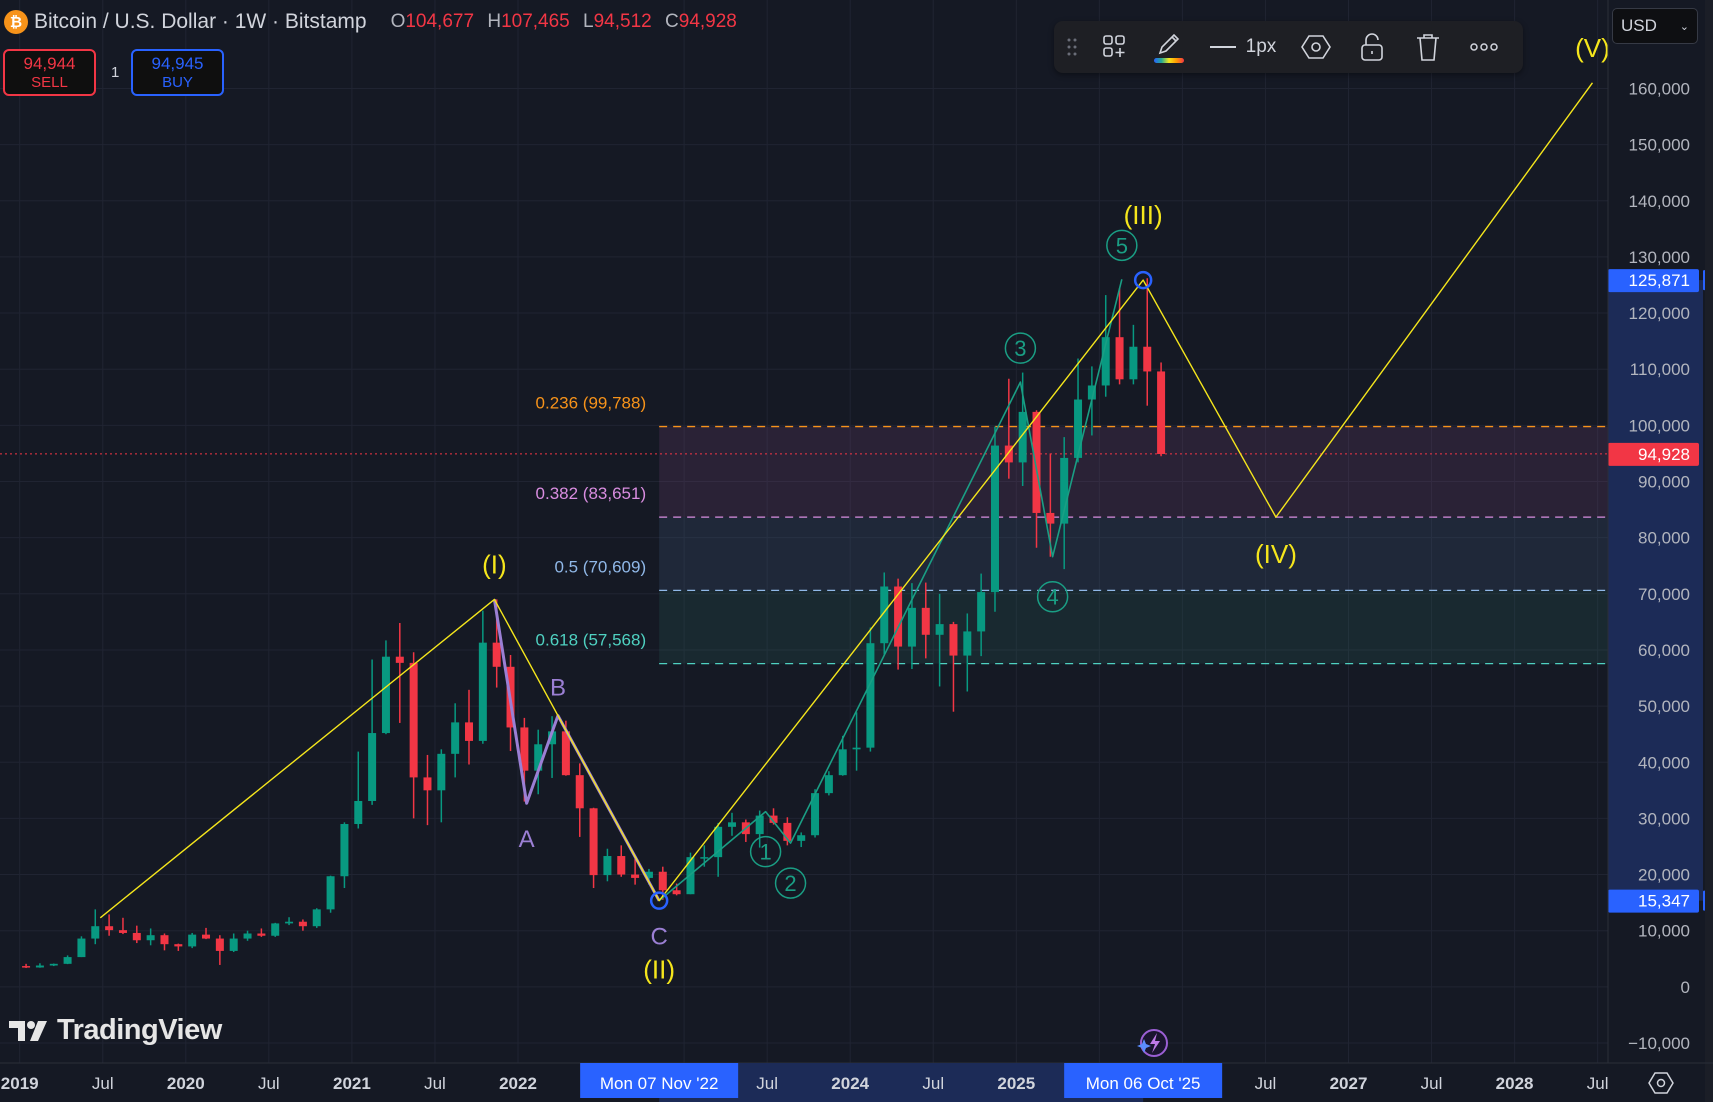 This screenshot has height=1102, width=1713. I want to click on trash-icon, so click(1428, 47).